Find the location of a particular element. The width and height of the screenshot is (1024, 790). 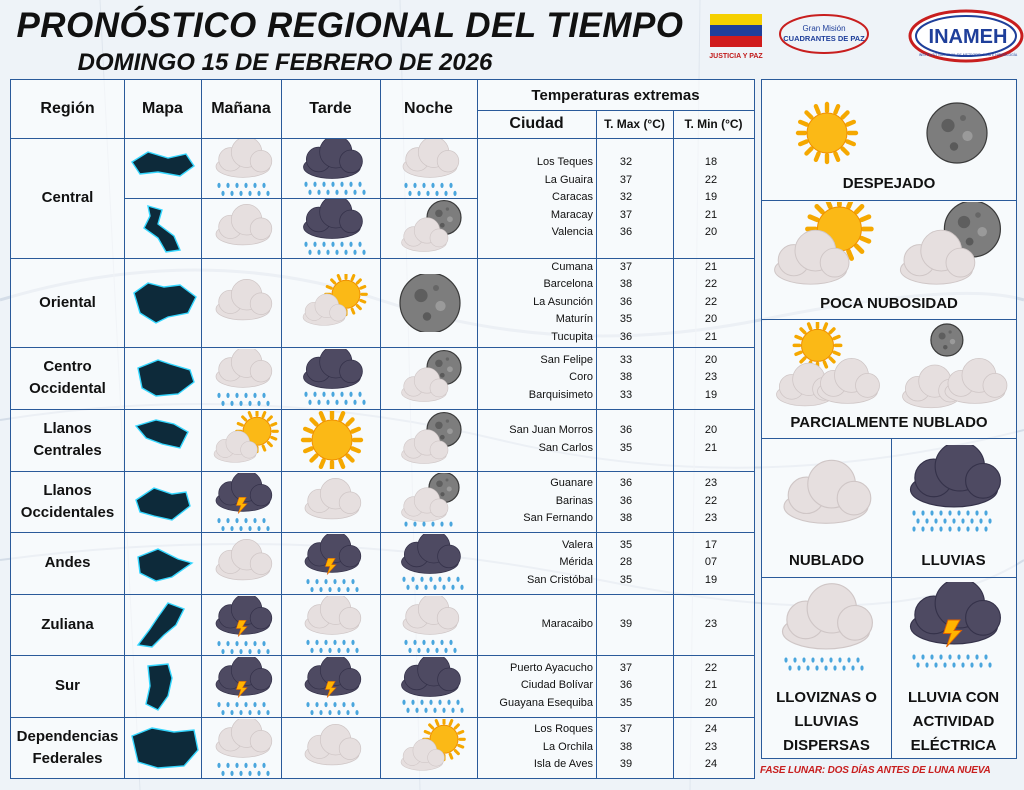

page-title: PRONÓSTICO REGIONAL DEL TIEMPO is located at coordinates (350, 25).